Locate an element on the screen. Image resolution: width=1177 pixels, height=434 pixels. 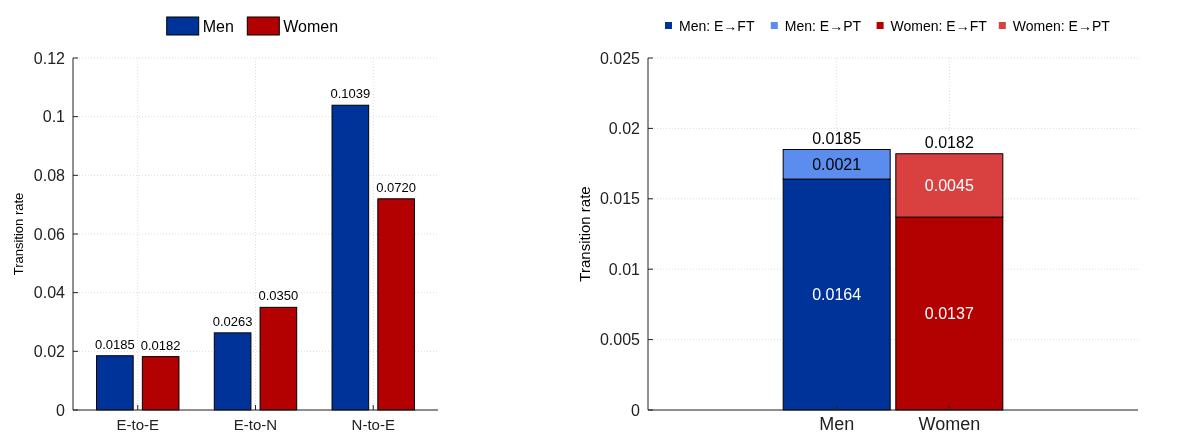
legend-label: Women is located at coordinates (311, 26).